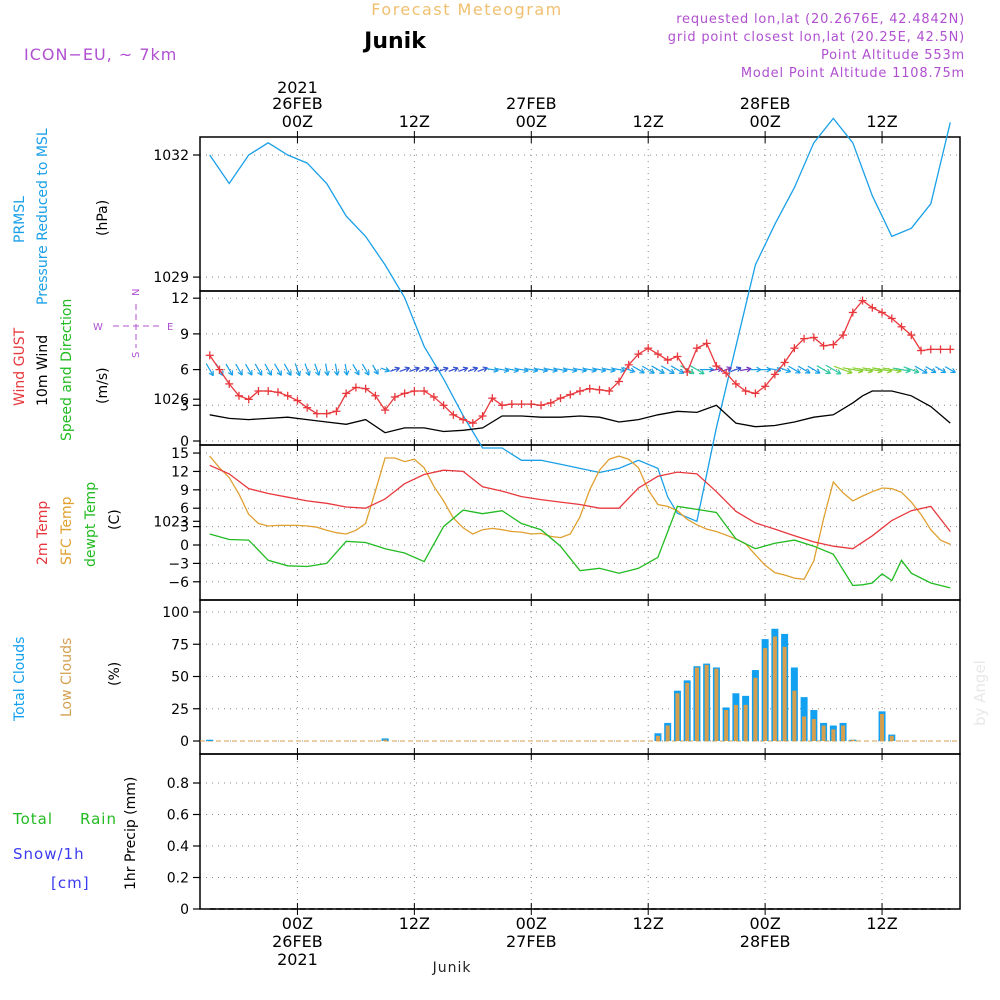 The image size is (1000, 1000). What do you see at coordinates (20, 366) in the screenshot?
I see `wind-gust-label: Wind GUST` at bounding box center [20, 366].